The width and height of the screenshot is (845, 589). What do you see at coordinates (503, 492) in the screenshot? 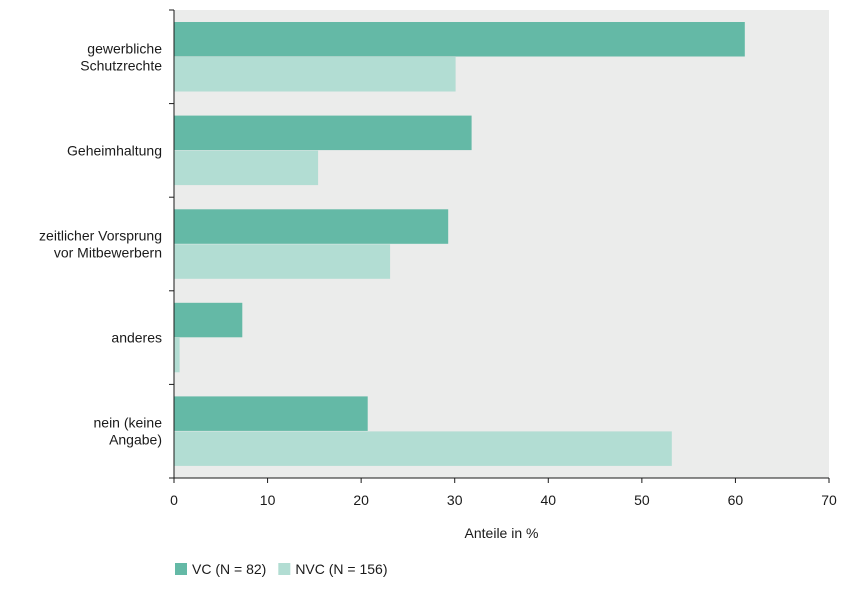
I see `x-axis: 0 10 20 30 40 50 60 70` at bounding box center [503, 492].